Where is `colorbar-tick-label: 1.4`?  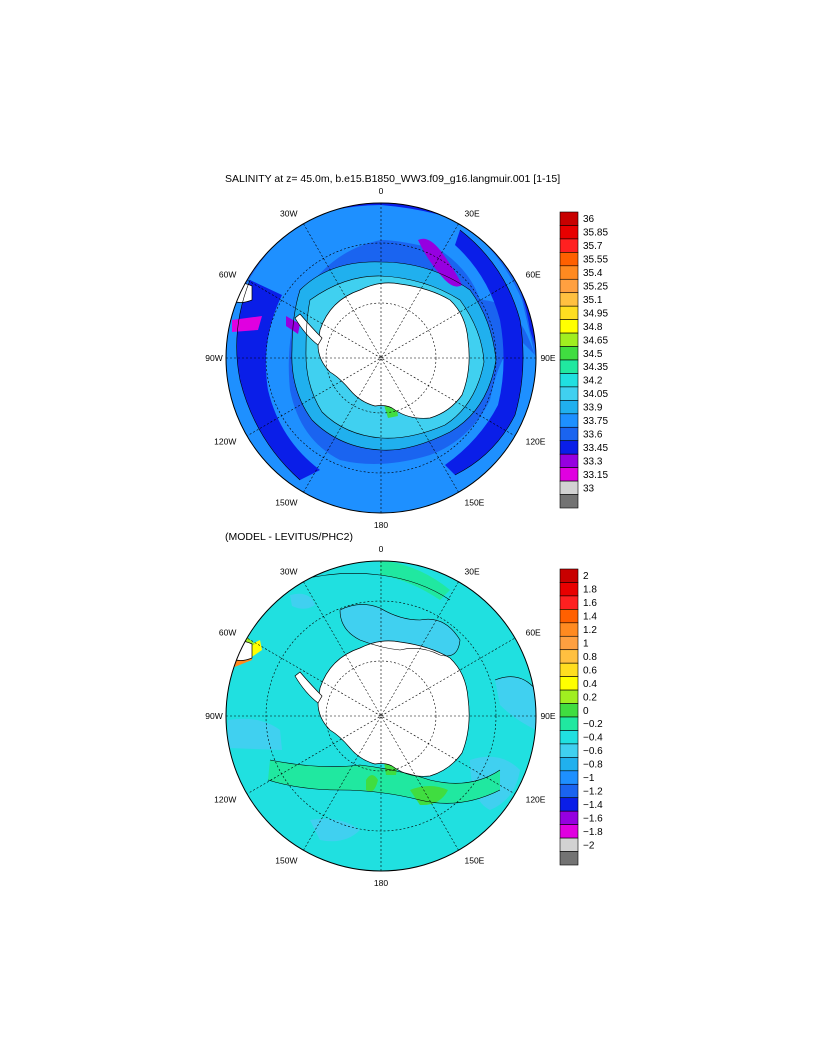 colorbar-tick-label: 1.4 is located at coordinates (590, 617).